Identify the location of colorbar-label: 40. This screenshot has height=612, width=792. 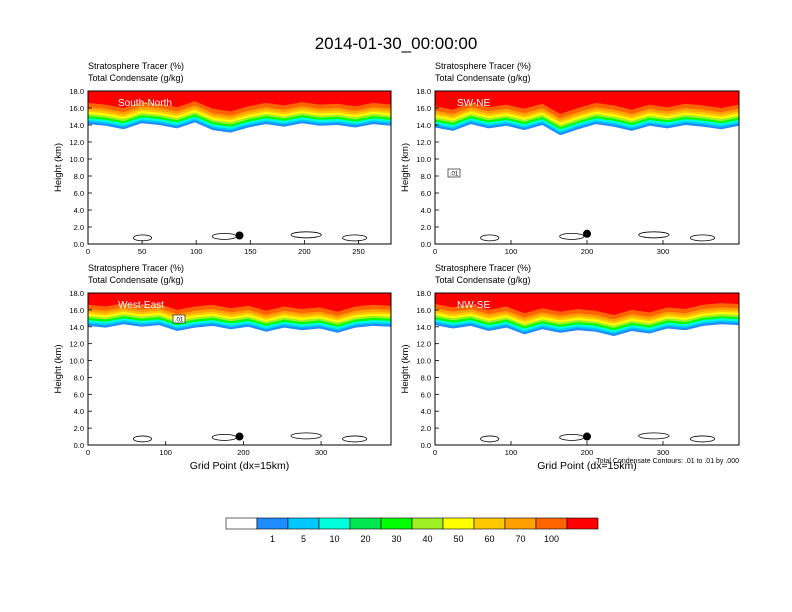
(427, 539).